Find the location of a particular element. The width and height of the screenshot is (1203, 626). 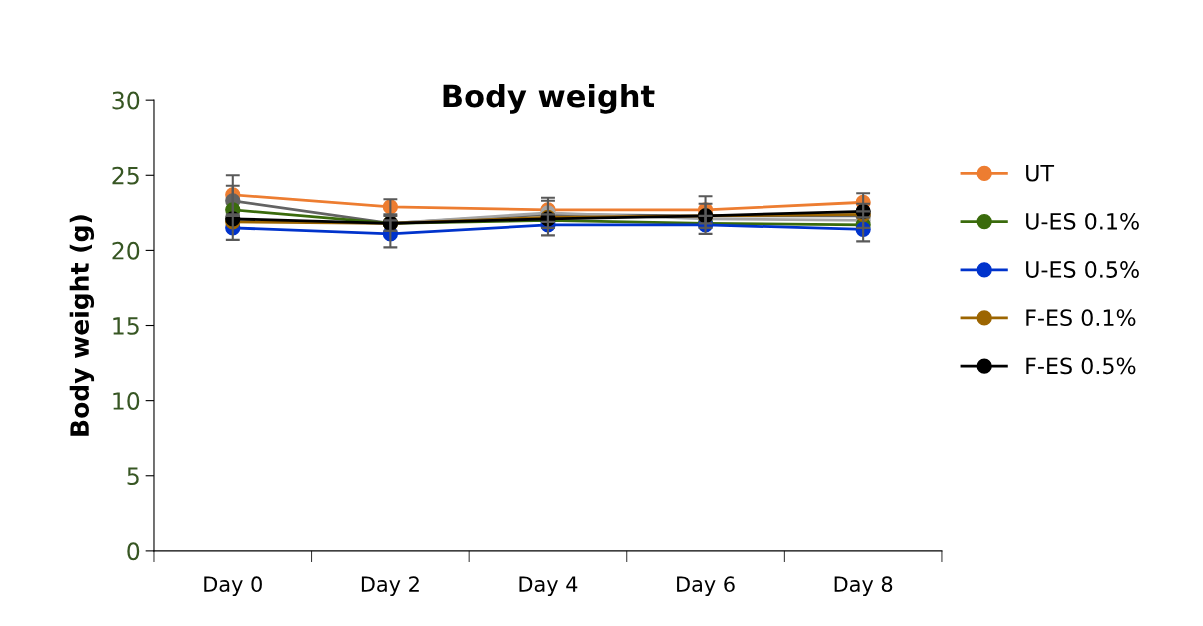

y-tick-label: 5 is located at coordinates (133, 476).